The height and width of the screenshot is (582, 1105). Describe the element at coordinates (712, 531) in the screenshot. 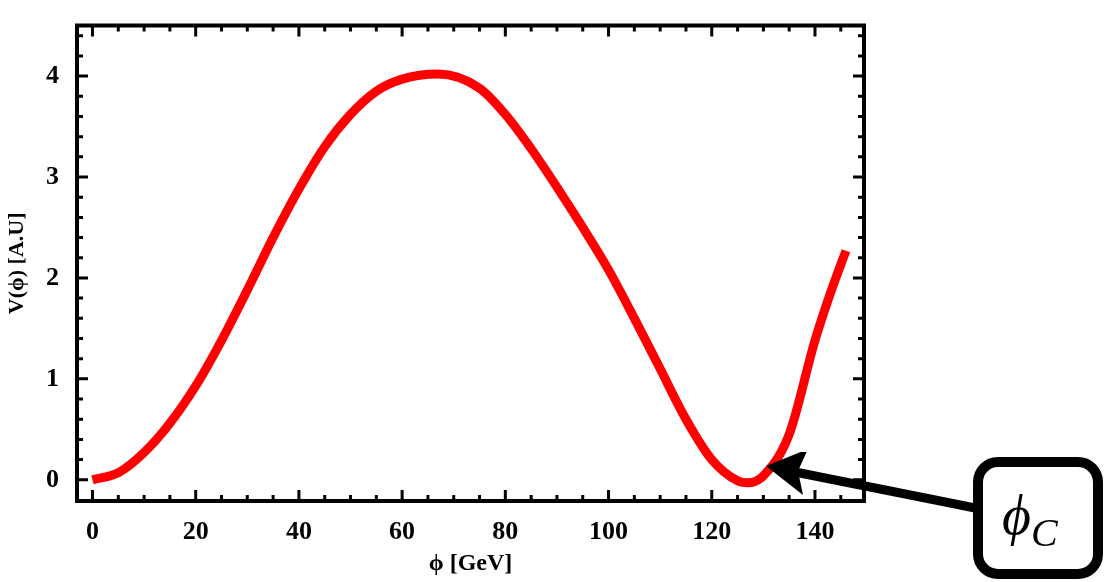

I see `x-tick-label: 120` at that location.